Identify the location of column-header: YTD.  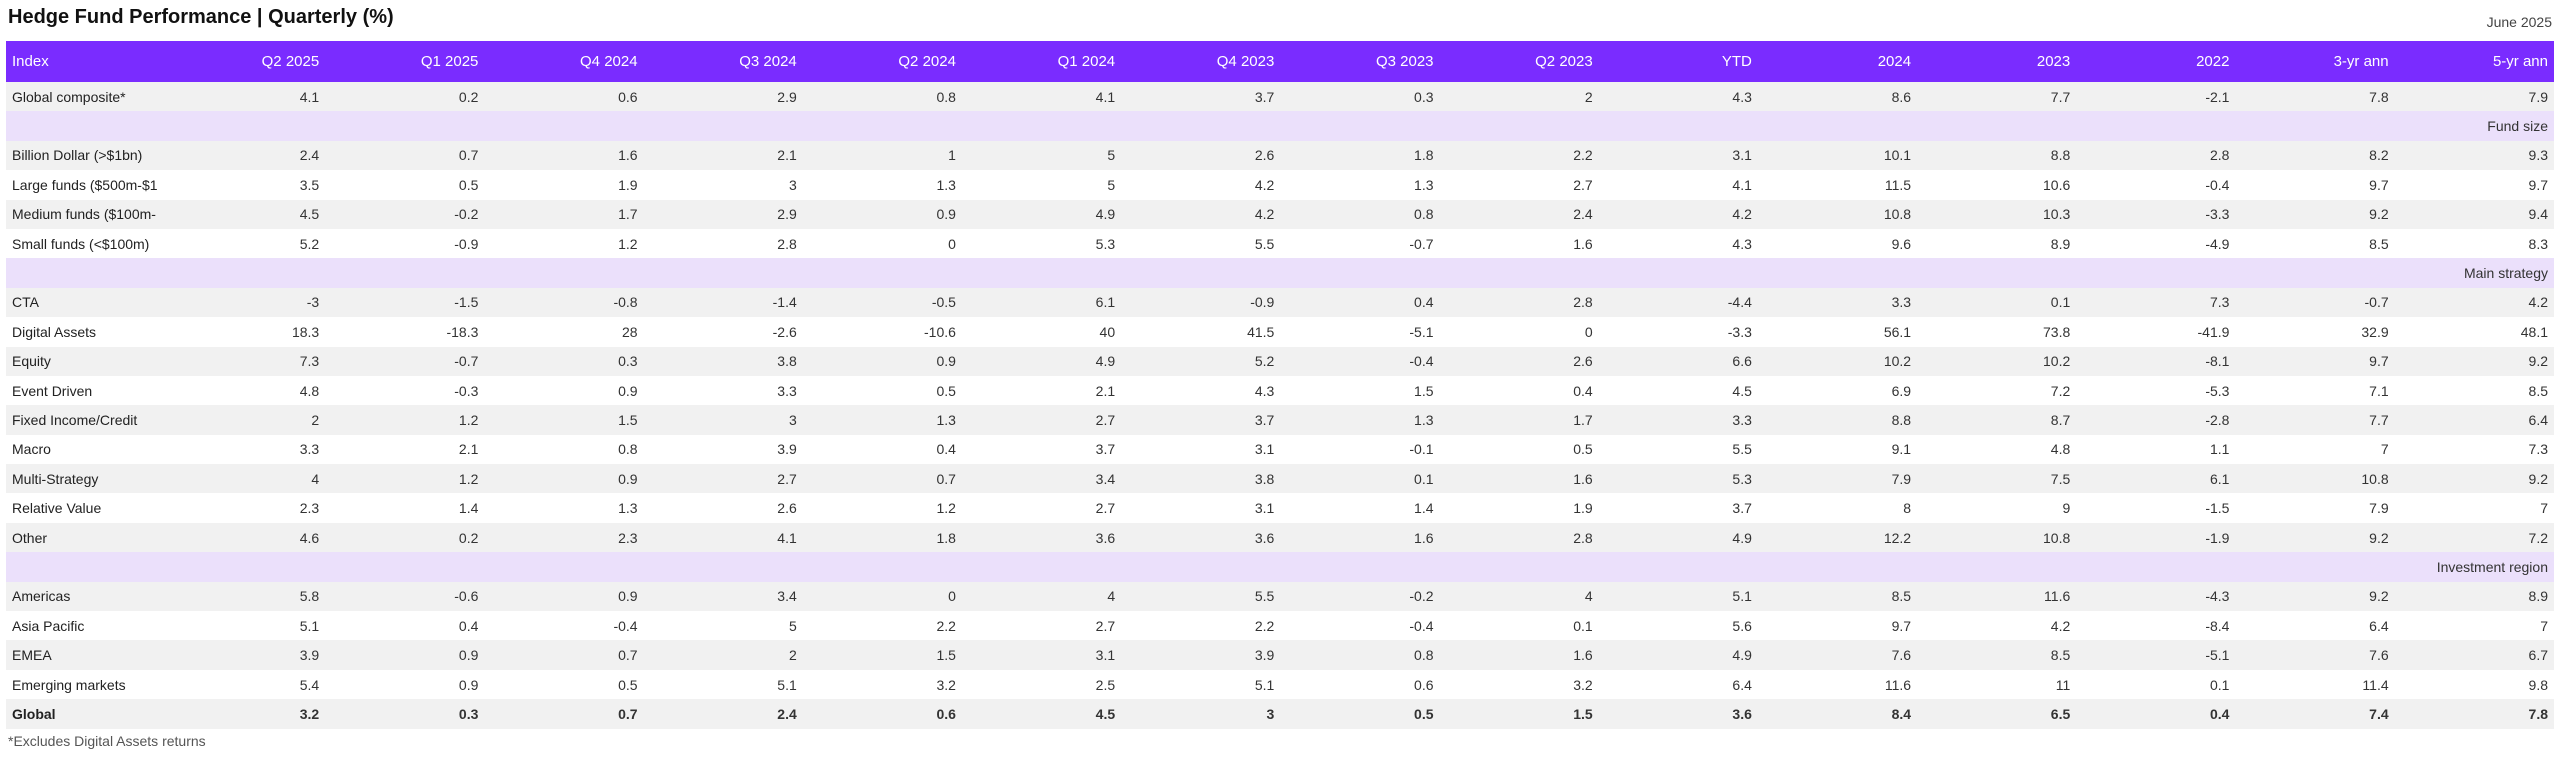
(1678, 61).